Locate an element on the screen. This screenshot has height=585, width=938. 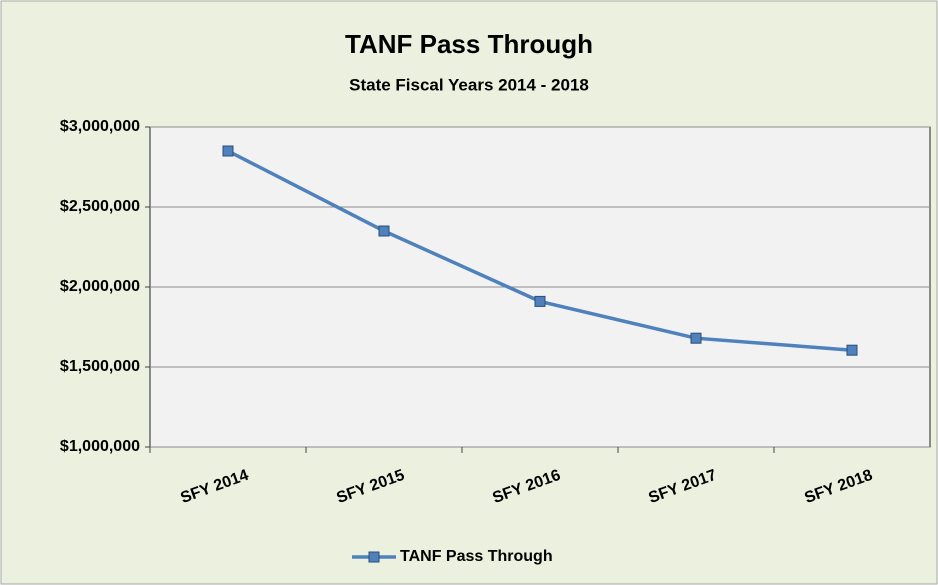
chart-subtitle: State Fiscal Years 2014 - 2018 is located at coordinates (469, 84).